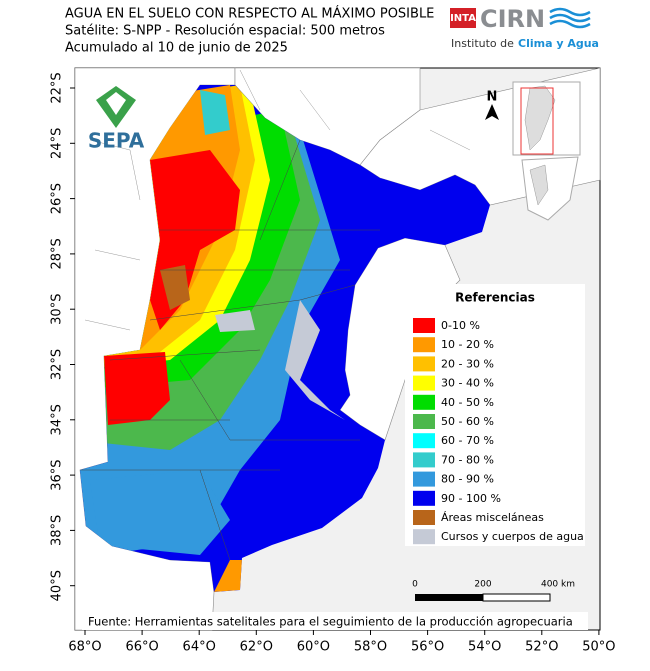 This screenshot has width=650, height=671. I want to click on lon-label: 54°O, so click(484, 647).